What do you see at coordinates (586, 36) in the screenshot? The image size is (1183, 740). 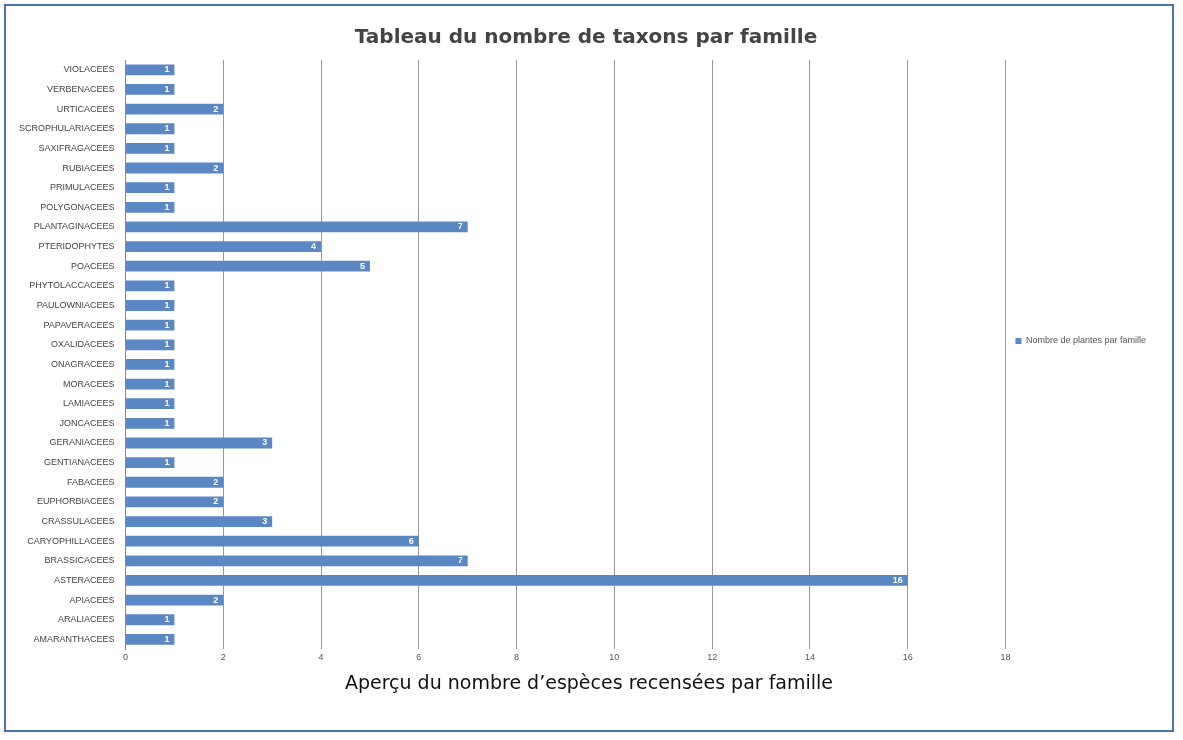 I see `chart-title: Tableau du nombre de taxons par famille` at bounding box center [586, 36].